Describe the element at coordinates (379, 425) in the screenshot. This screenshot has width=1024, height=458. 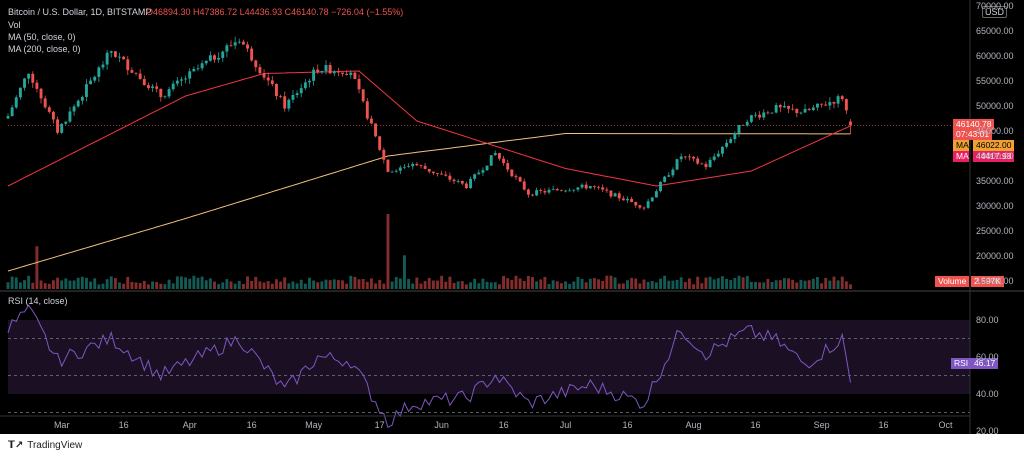
I see `time-tick-label: 17` at that location.